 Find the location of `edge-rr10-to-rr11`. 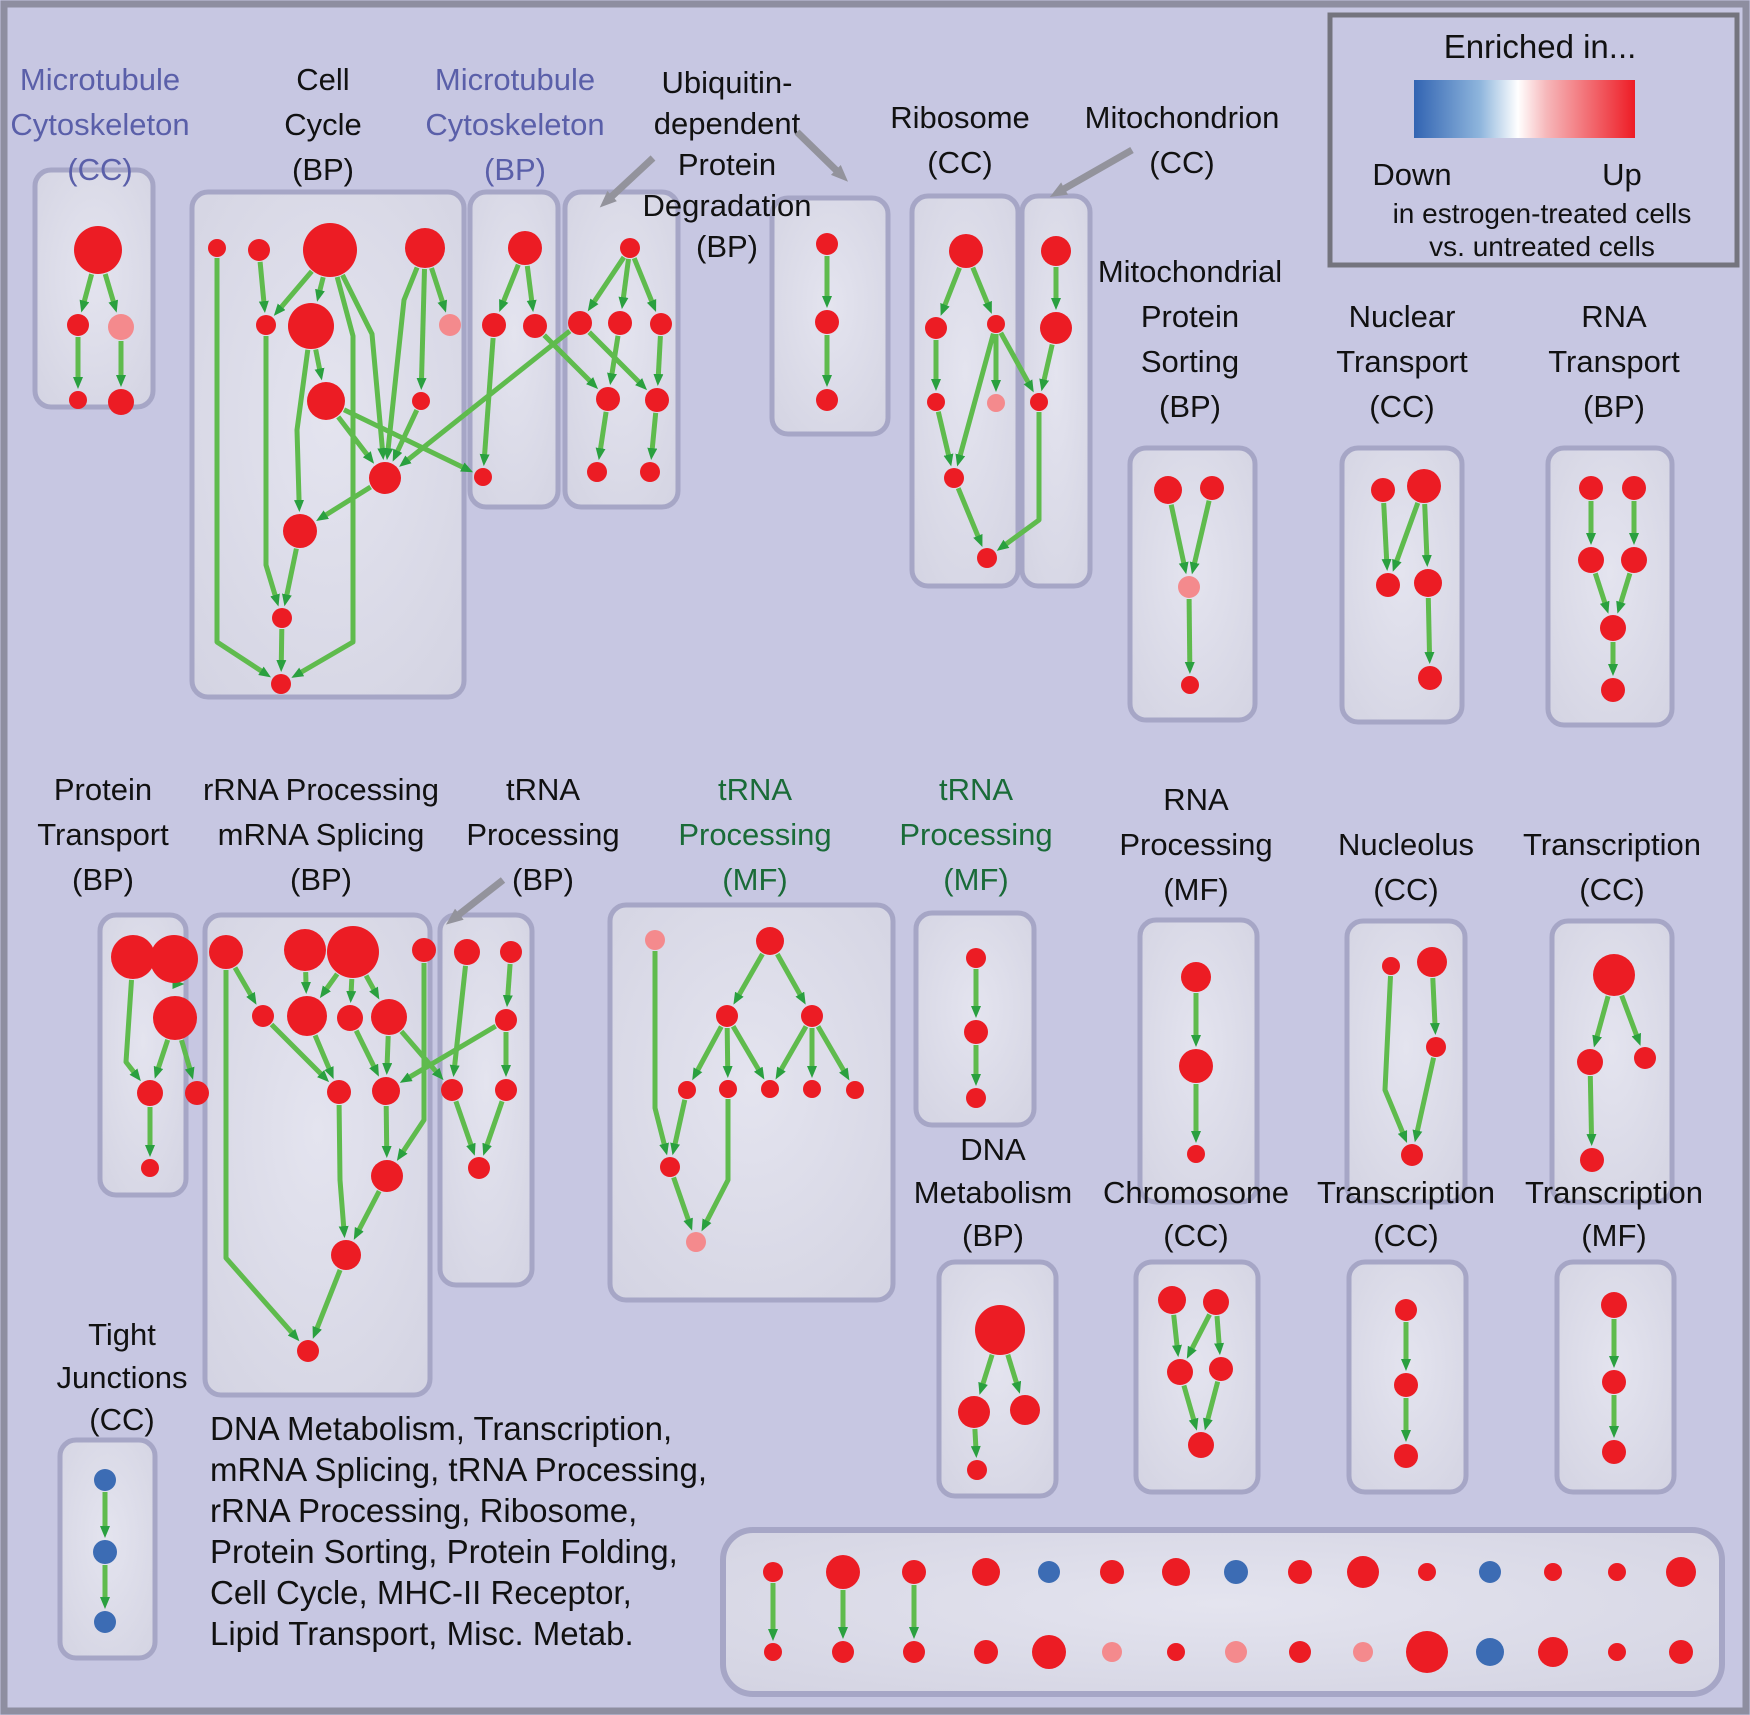

edge-rr10-to-rr11 is located at coordinates (386, 1131).